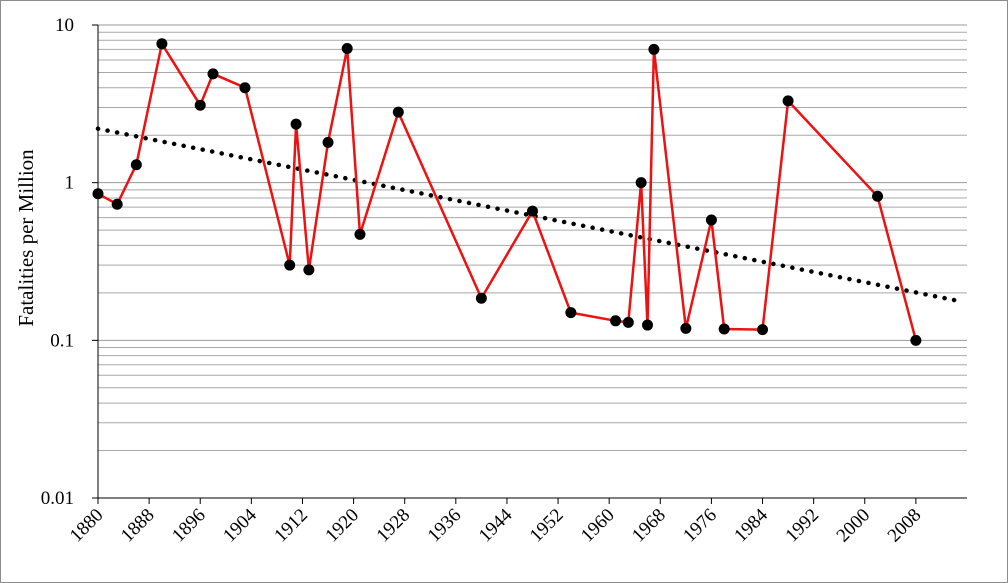 The image size is (1008, 583). I want to click on x-tick-label: 1928, so click(394, 526).